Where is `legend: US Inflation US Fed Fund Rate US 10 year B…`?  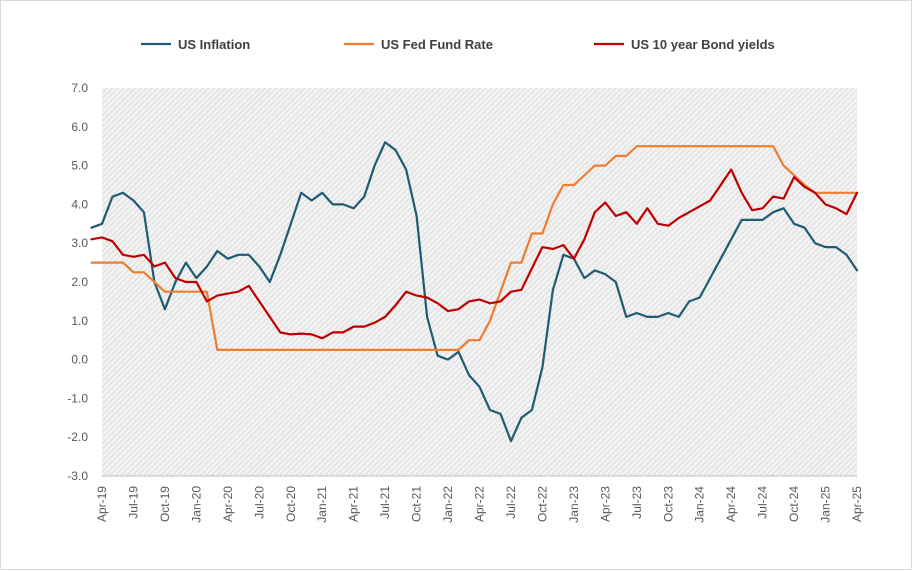
legend: US Inflation US Fed Fund Rate US 10 year B… is located at coordinates (458, 44).